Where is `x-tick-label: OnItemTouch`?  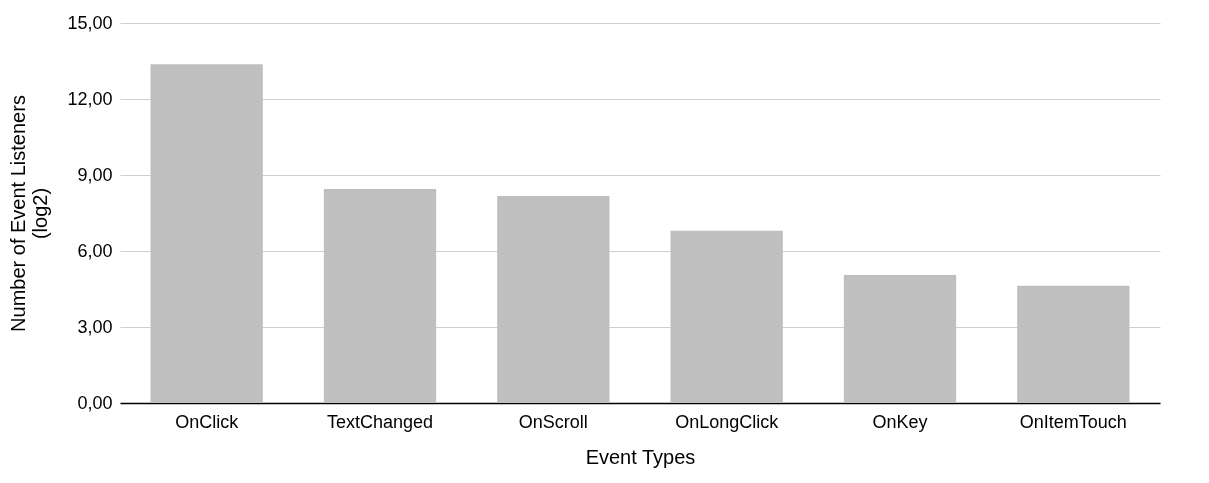 x-tick-label: OnItemTouch is located at coordinates (1073, 421).